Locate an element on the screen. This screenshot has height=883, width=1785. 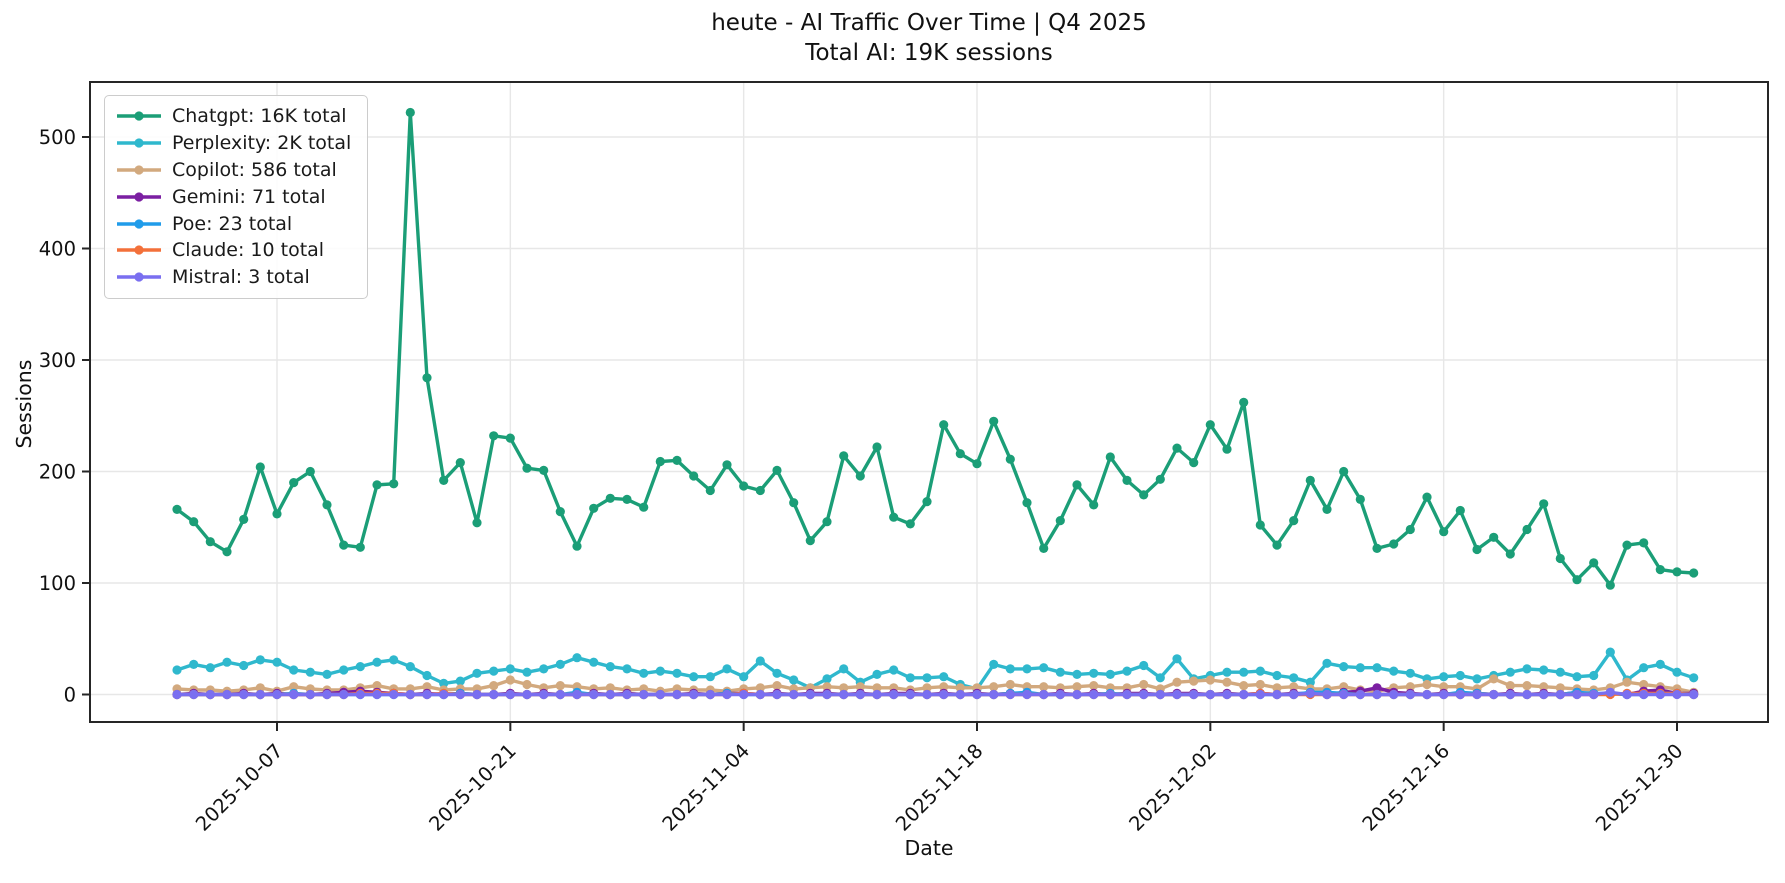
y-tick-label: 300 is located at coordinates (57, 360).